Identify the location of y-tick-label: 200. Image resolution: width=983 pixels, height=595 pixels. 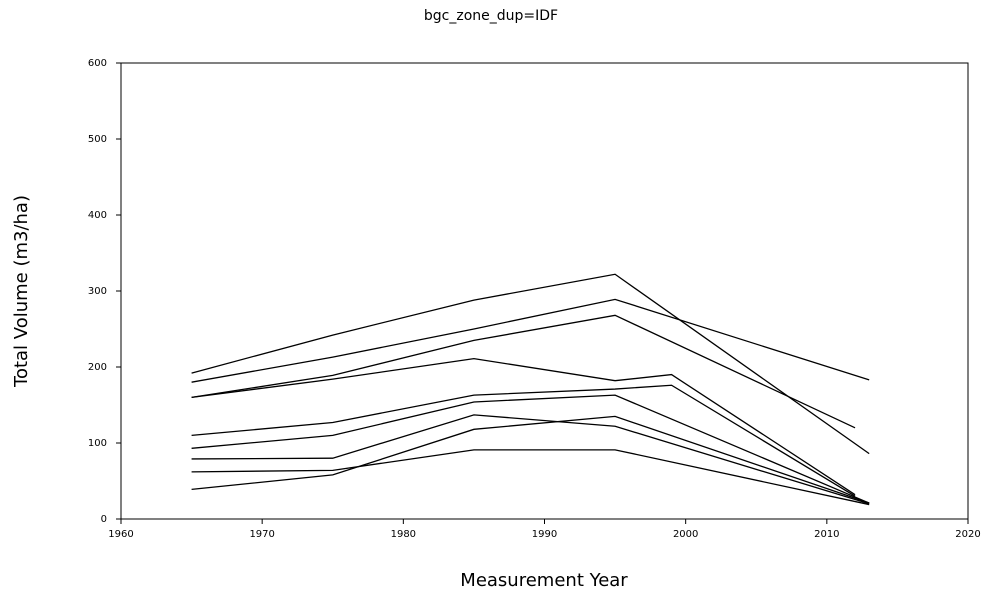
(97, 367).